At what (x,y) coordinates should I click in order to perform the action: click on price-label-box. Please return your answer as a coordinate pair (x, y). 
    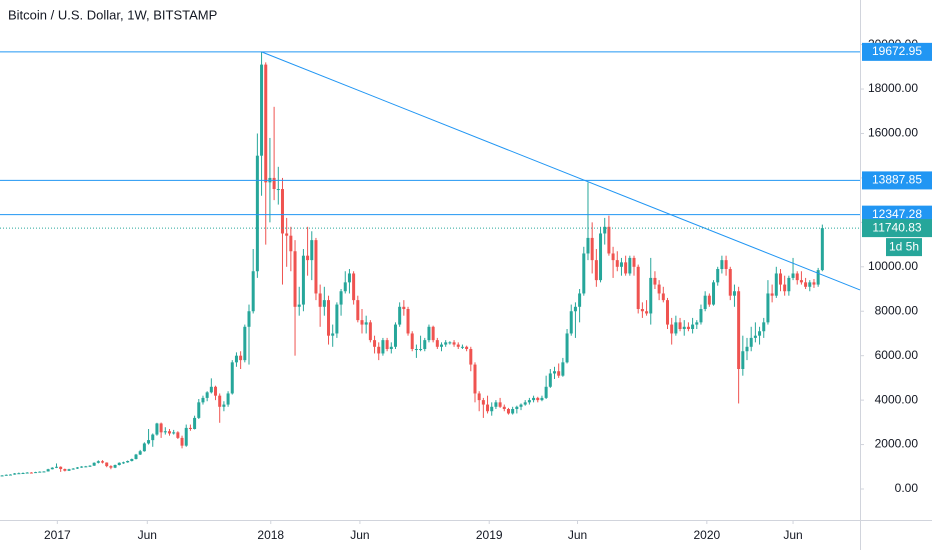
    Looking at the image, I should click on (897, 180).